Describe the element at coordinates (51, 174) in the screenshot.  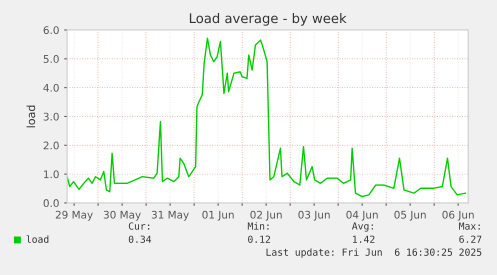
I see `y-tick-label: 1.0` at that location.